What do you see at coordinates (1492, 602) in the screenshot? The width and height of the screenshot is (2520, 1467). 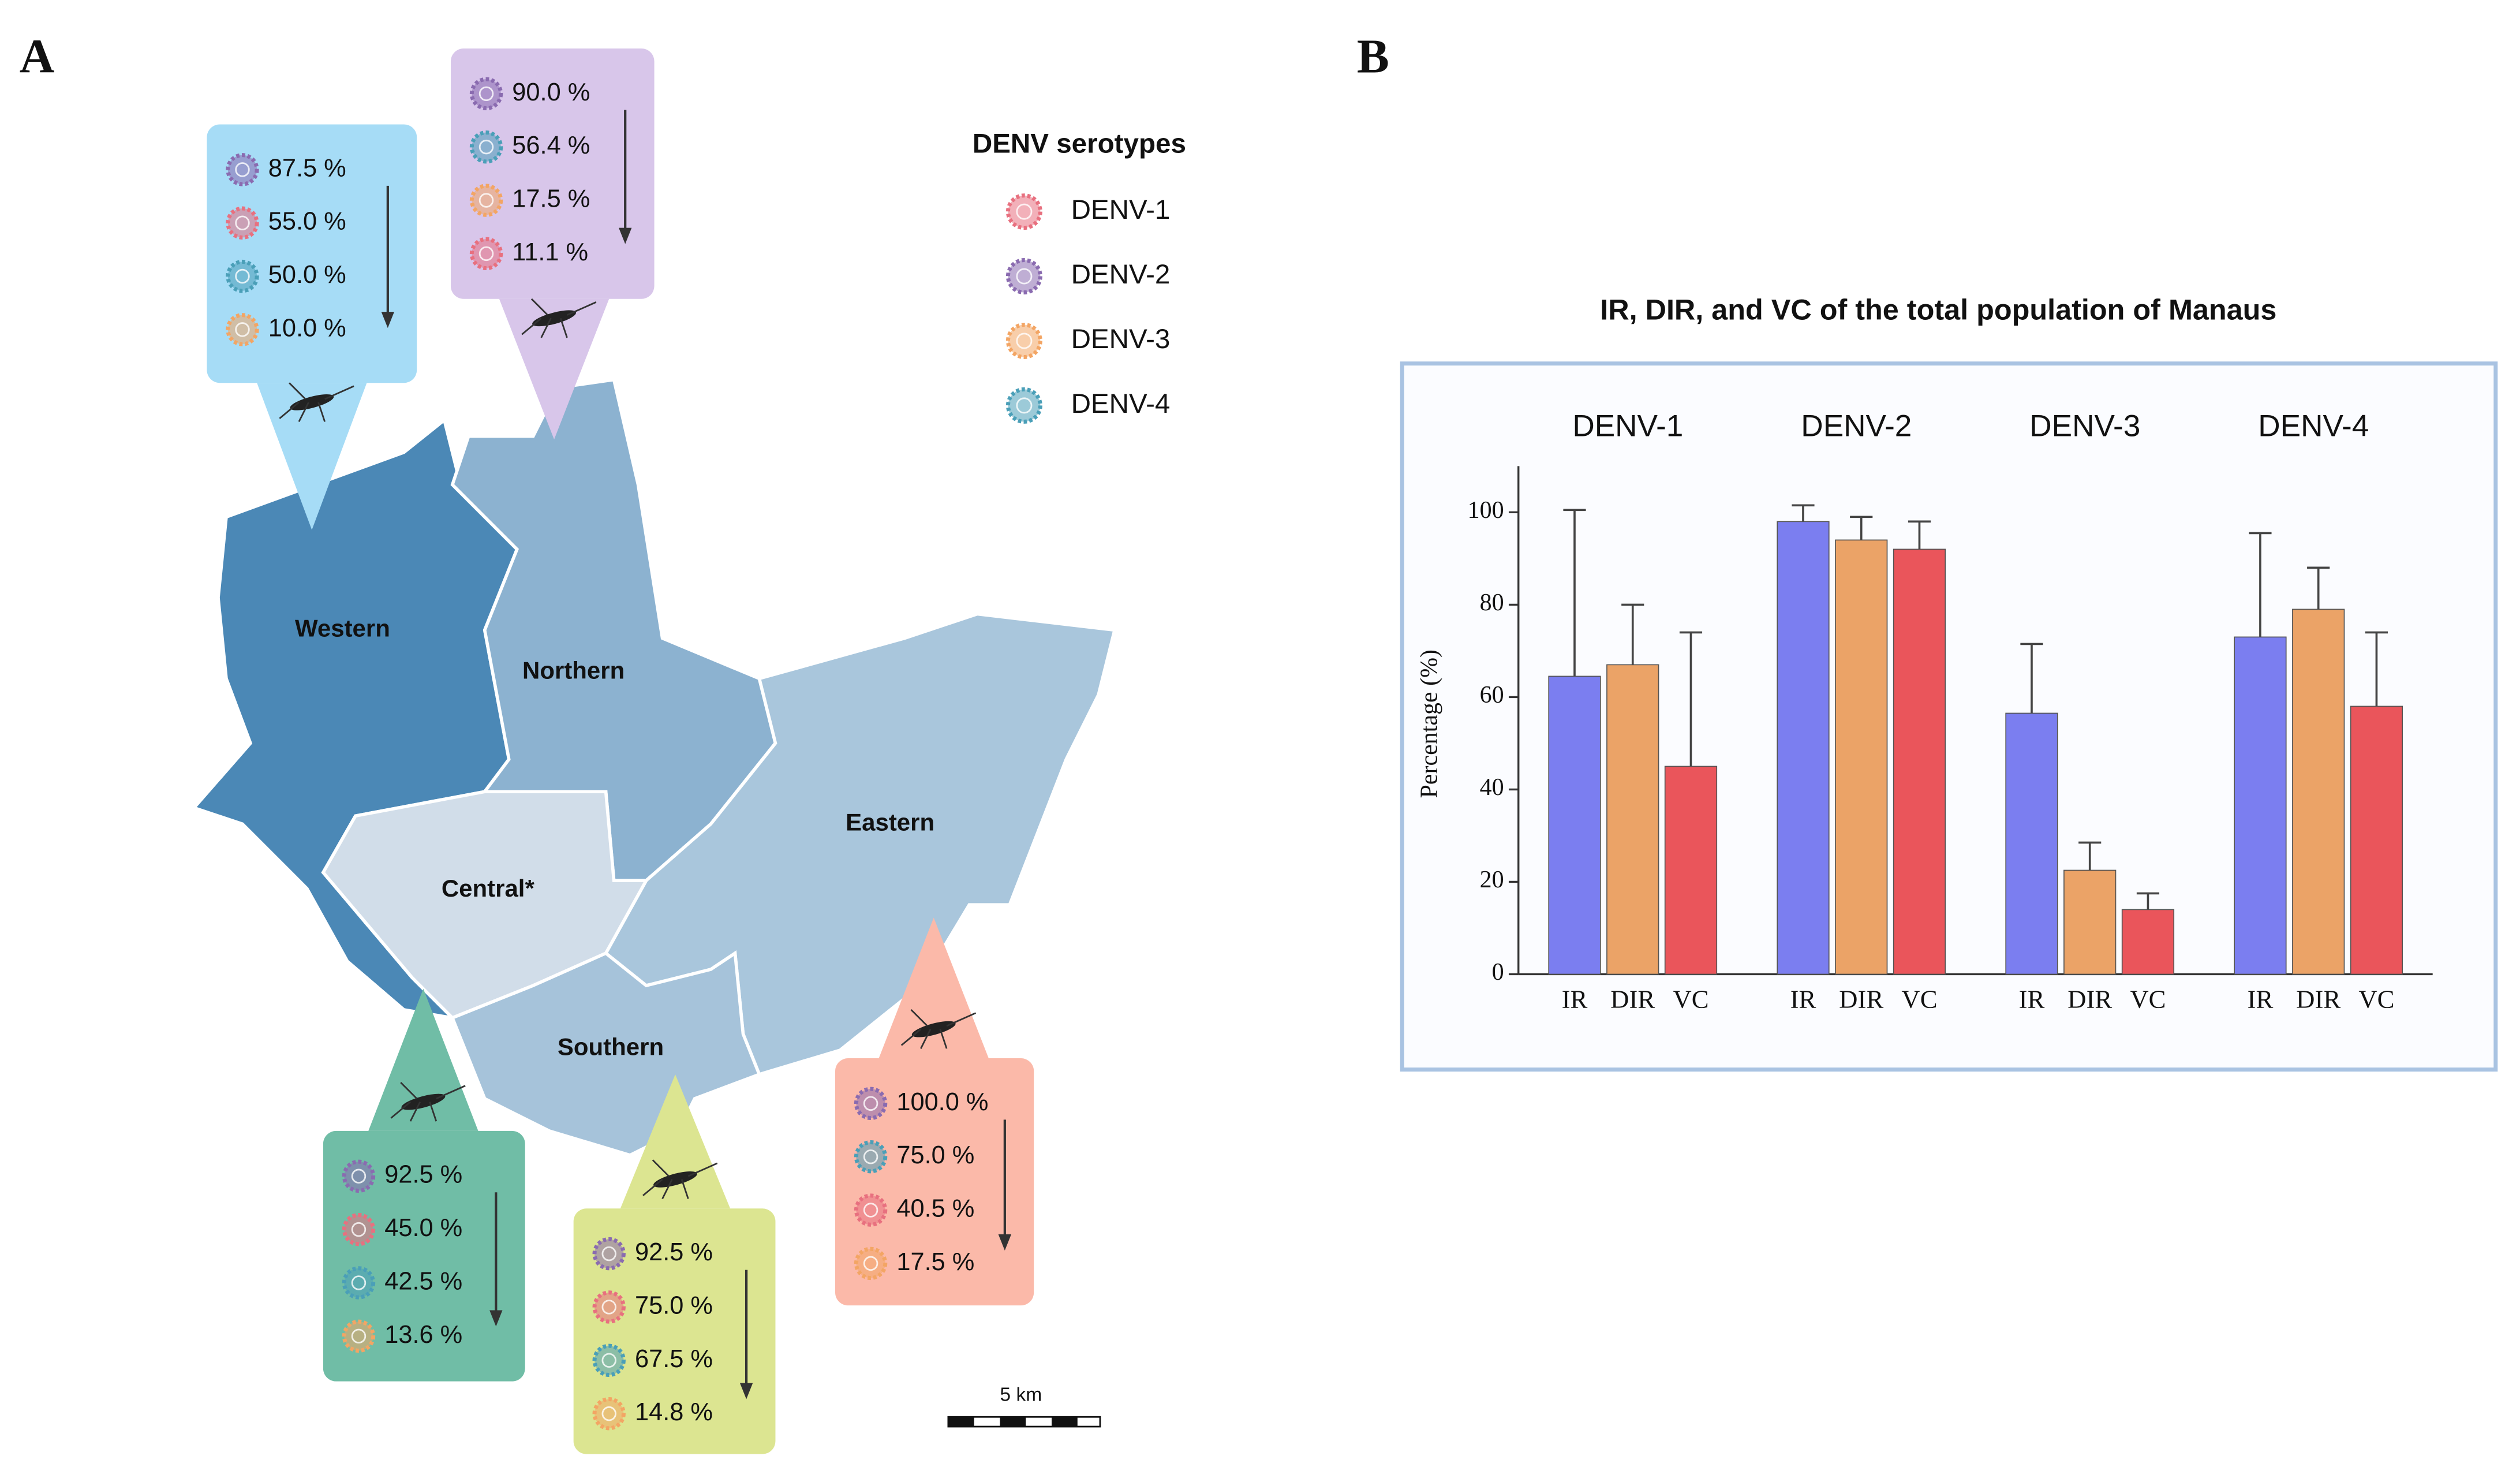 I see `y-tick-label: 80` at bounding box center [1492, 602].